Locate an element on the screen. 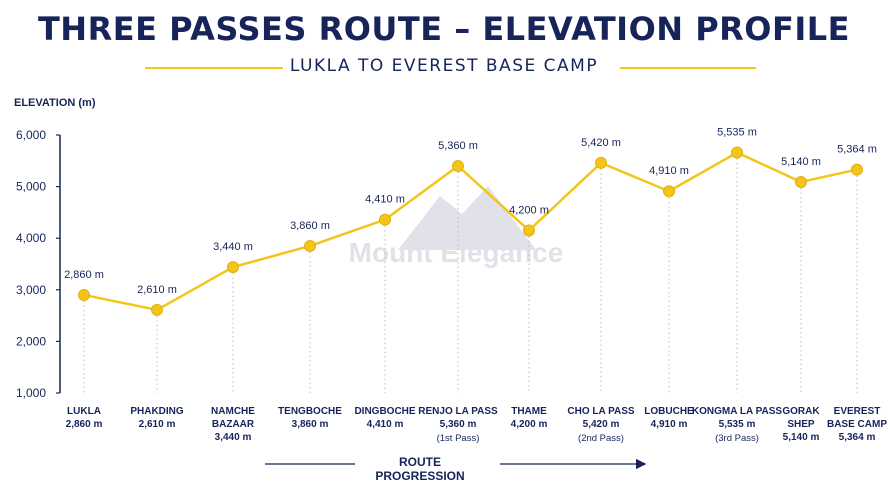 The image size is (888, 487). data-label: 2,610 m is located at coordinates (157, 290).